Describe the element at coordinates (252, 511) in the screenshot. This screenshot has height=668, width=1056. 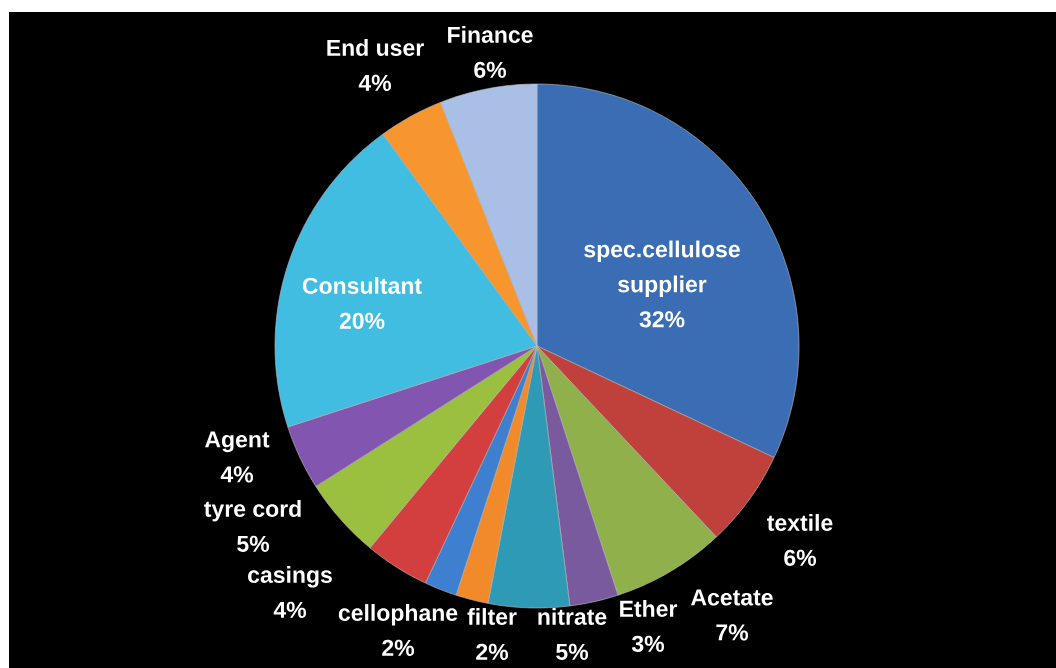
I see `slice-label: tyre cord` at that location.